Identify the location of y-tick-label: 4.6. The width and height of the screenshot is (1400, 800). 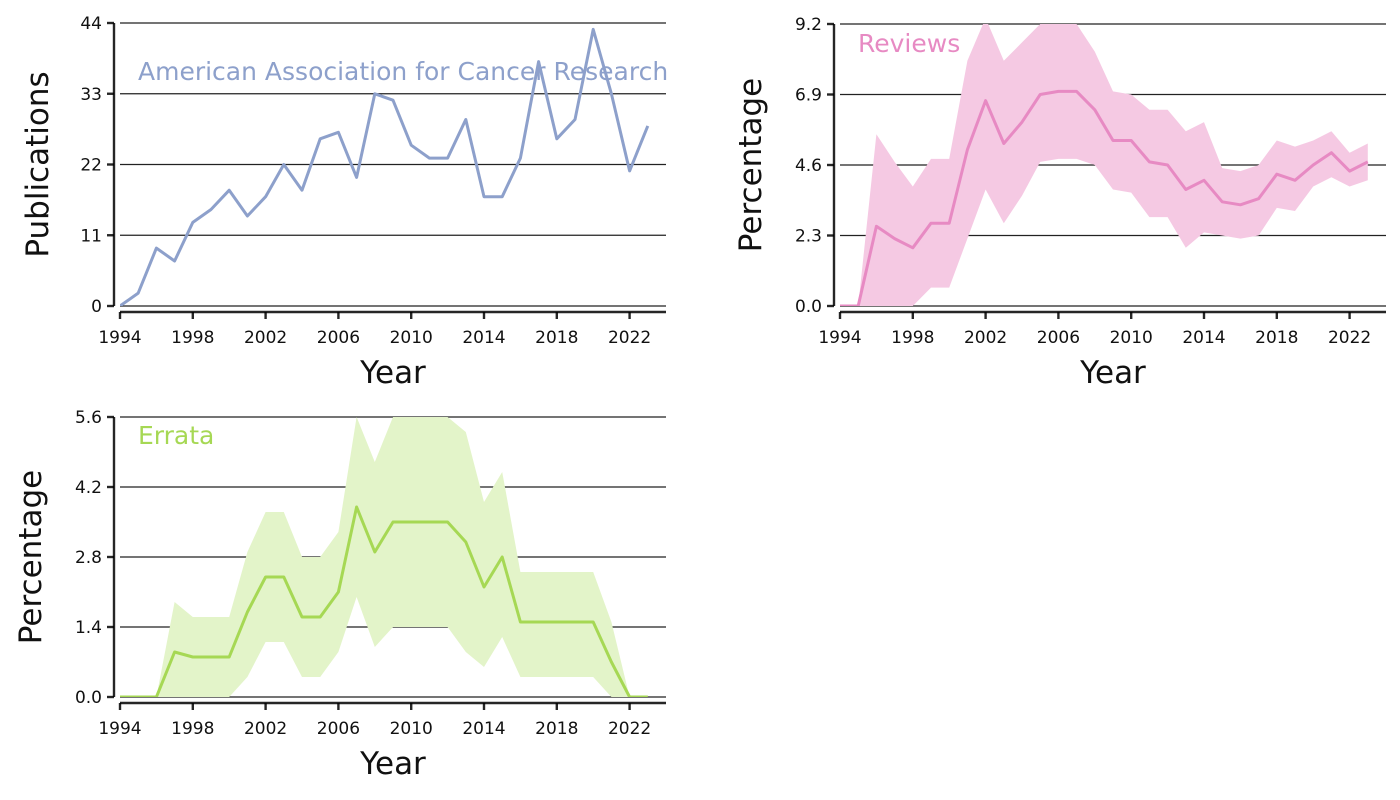
(808, 166).